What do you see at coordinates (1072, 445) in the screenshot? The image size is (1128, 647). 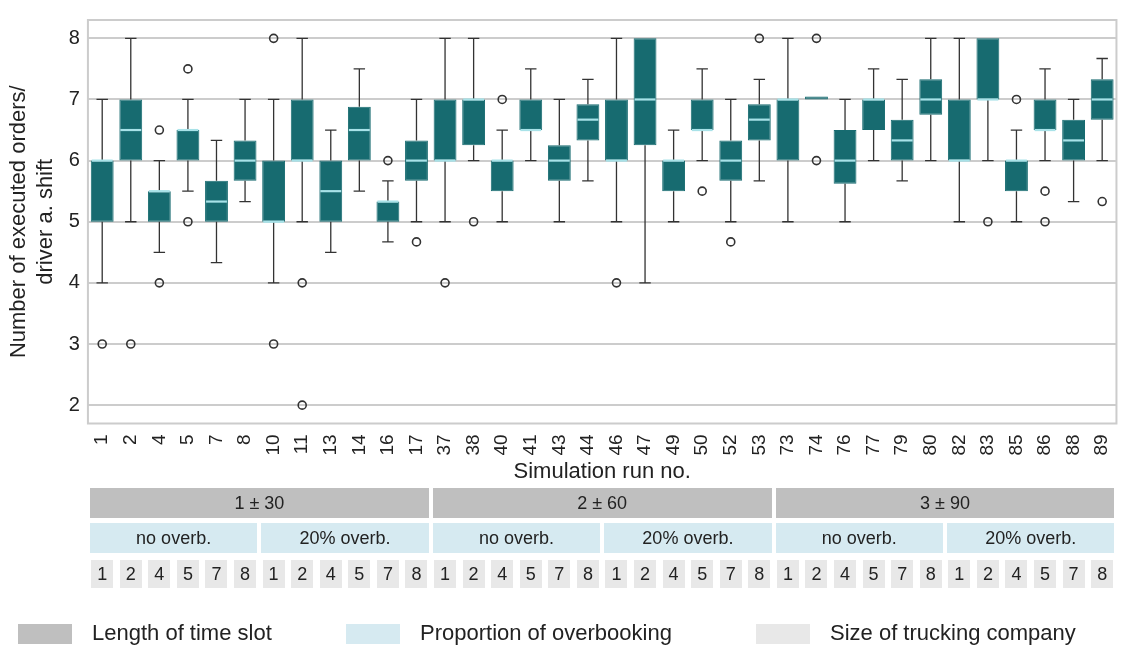 I see `x-tick-label: 88` at bounding box center [1072, 445].